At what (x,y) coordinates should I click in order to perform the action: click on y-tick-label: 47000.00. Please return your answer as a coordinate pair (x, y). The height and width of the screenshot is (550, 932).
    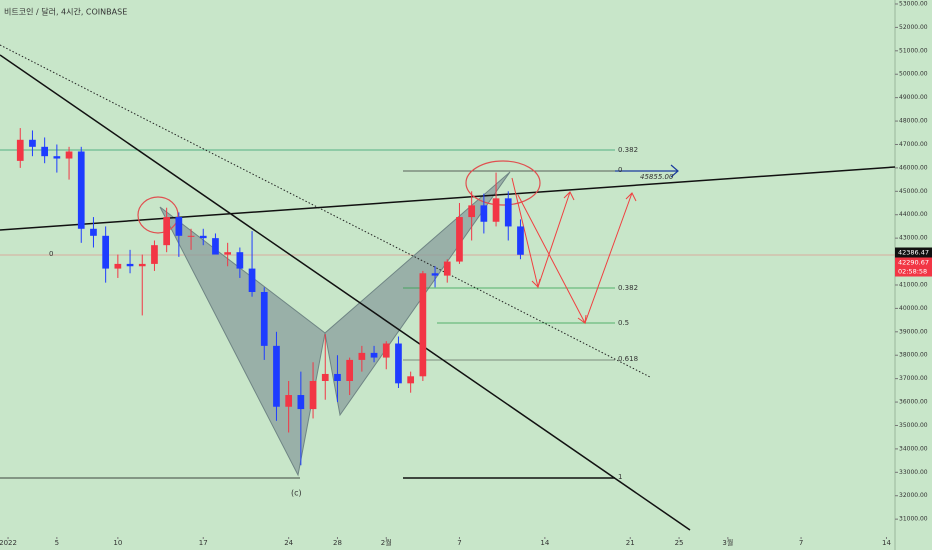
    Looking at the image, I should click on (913, 144).